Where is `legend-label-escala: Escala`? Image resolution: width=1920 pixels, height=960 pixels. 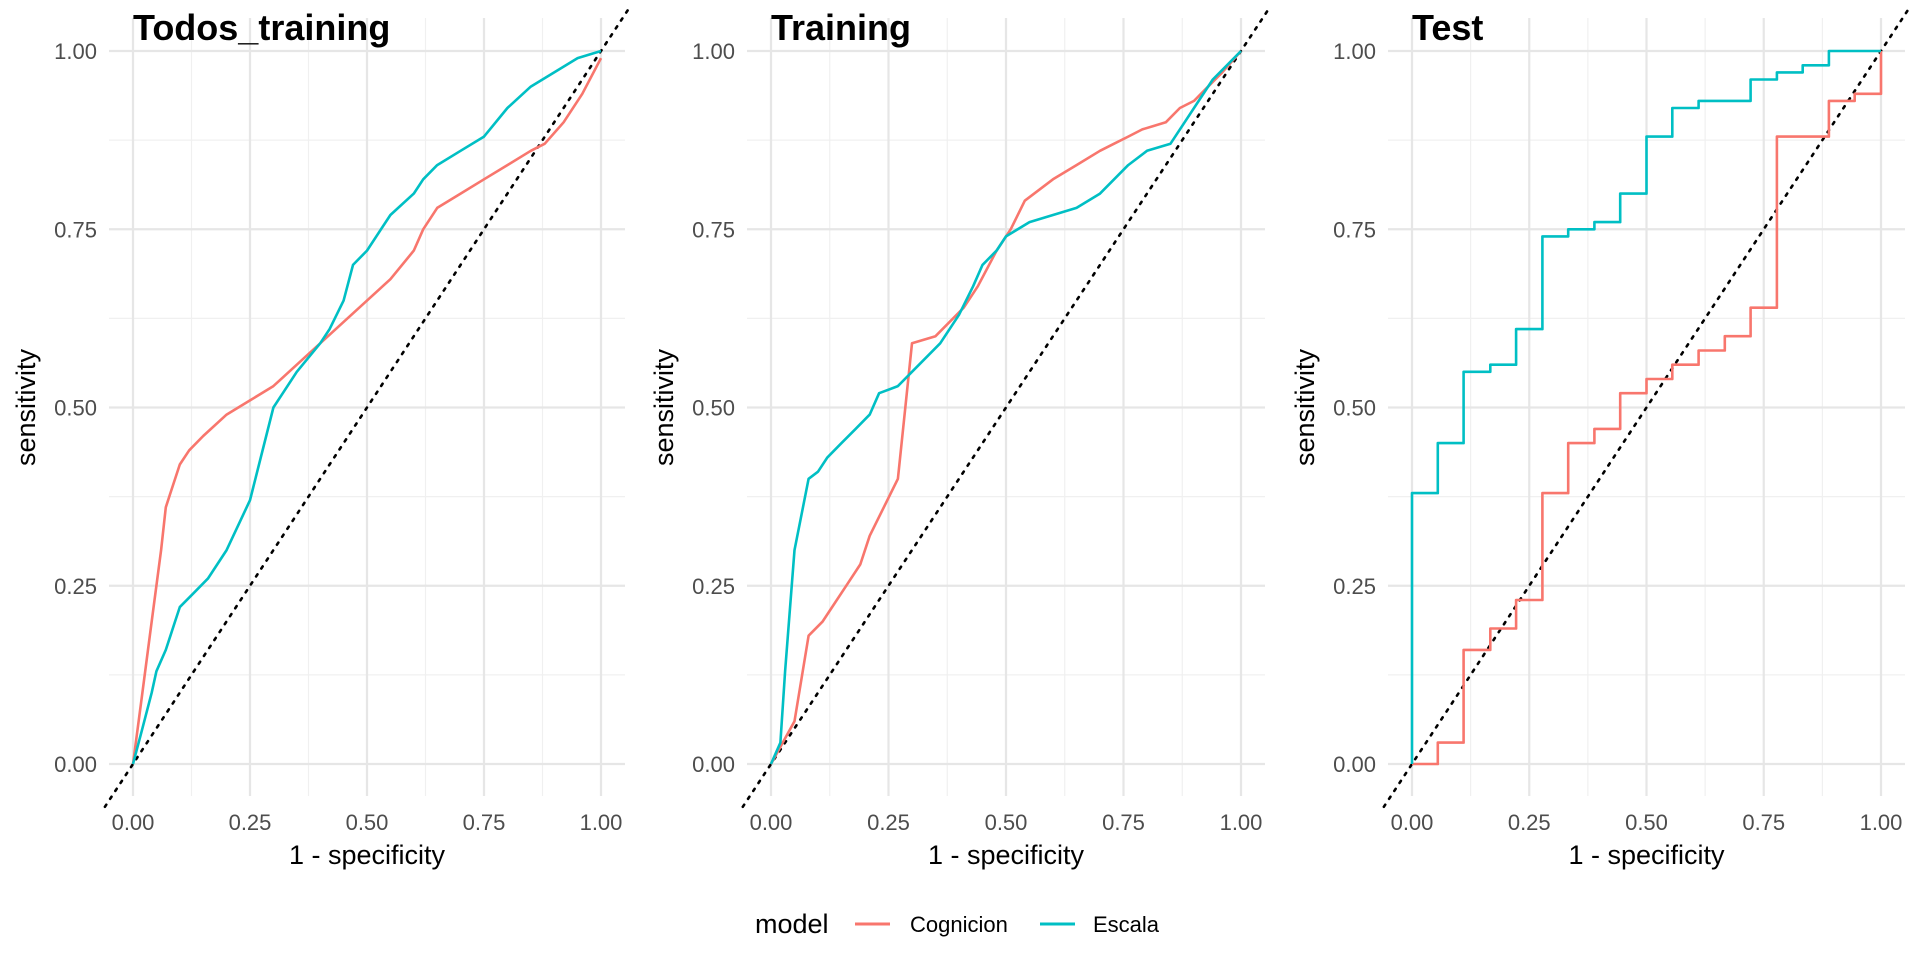 legend-label-escala: Escala is located at coordinates (1126, 924).